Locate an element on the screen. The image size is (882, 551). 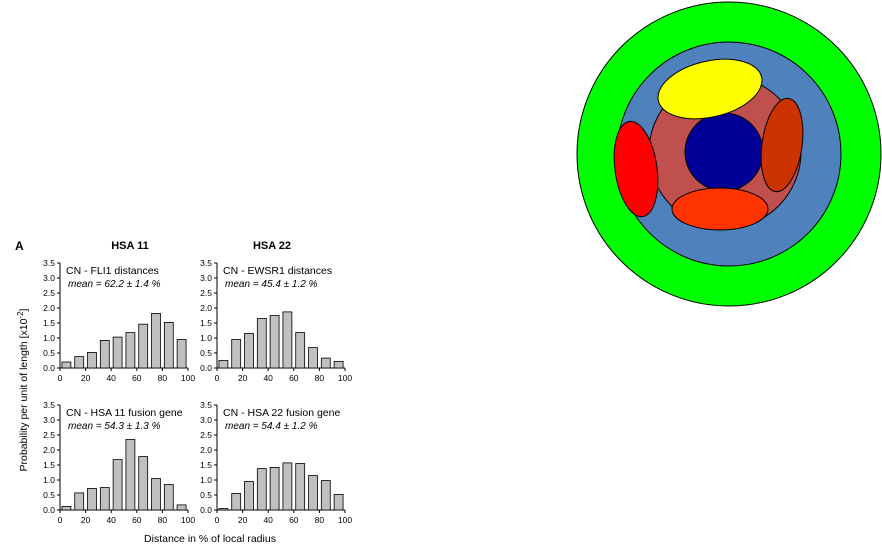
x-axis-label: Distance in % of local radius is located at coordinates (210, 539).